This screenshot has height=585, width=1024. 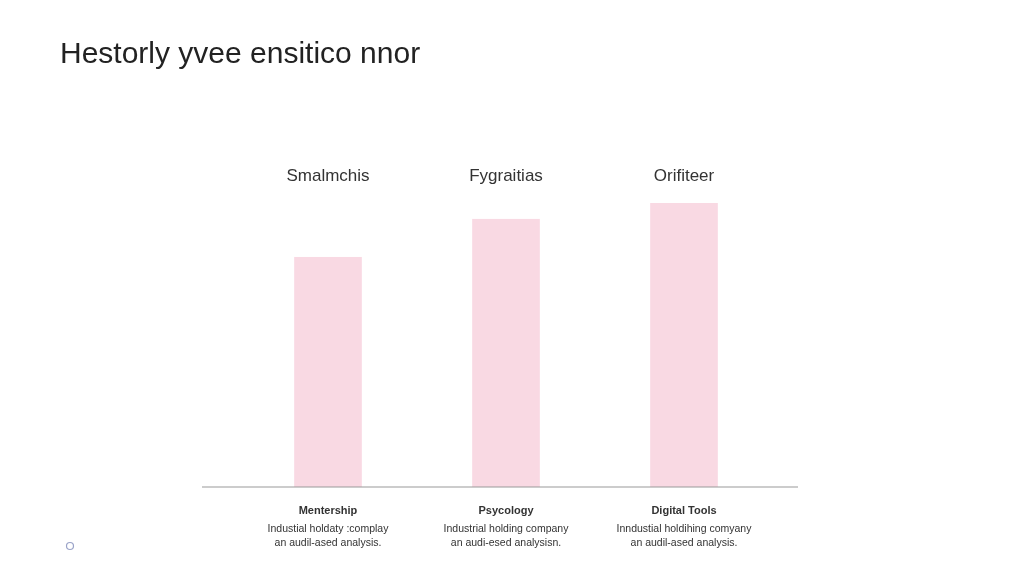 I want to click on x-tick-label: Psycology Industrial holding company an audi-esed analysisn., so click(x=506, y=526).